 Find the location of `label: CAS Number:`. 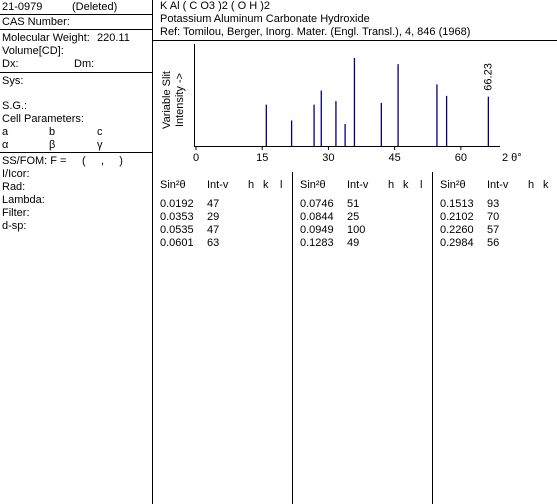

label: CAS Number: is located at coordinates (36, 22).